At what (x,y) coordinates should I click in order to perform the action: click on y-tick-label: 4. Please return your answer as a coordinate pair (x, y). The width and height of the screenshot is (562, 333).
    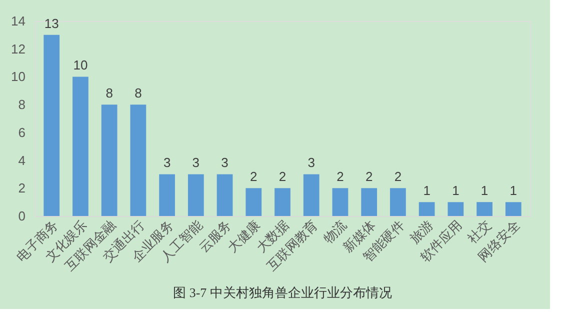
    Looking at the image, I should click on (22, 160).